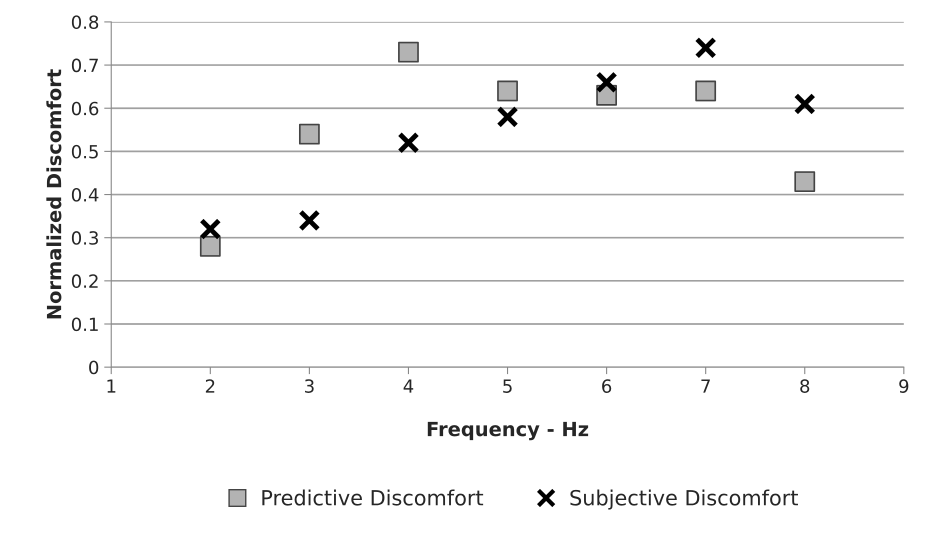 Image resolution: width=927 pixels, height=548 pixels. Describe the element at coordinates (309, 386) in the screenshot. I see `x-tick-label: 3` at that location.